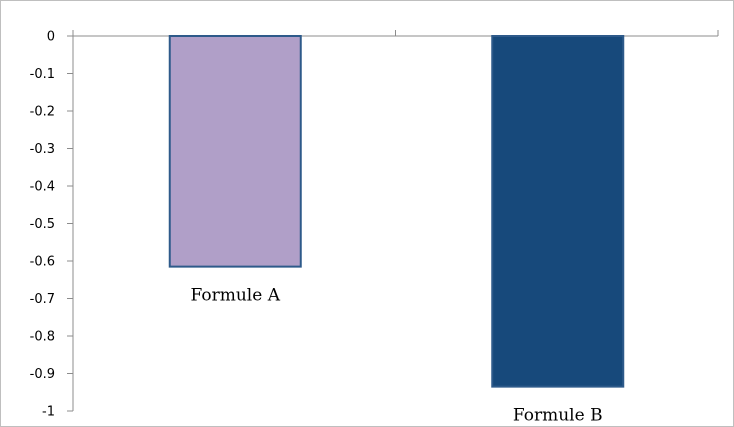 This screenshot has height=427, width=734. I want to click on x-category-label: Formule A, so click(236, 296).